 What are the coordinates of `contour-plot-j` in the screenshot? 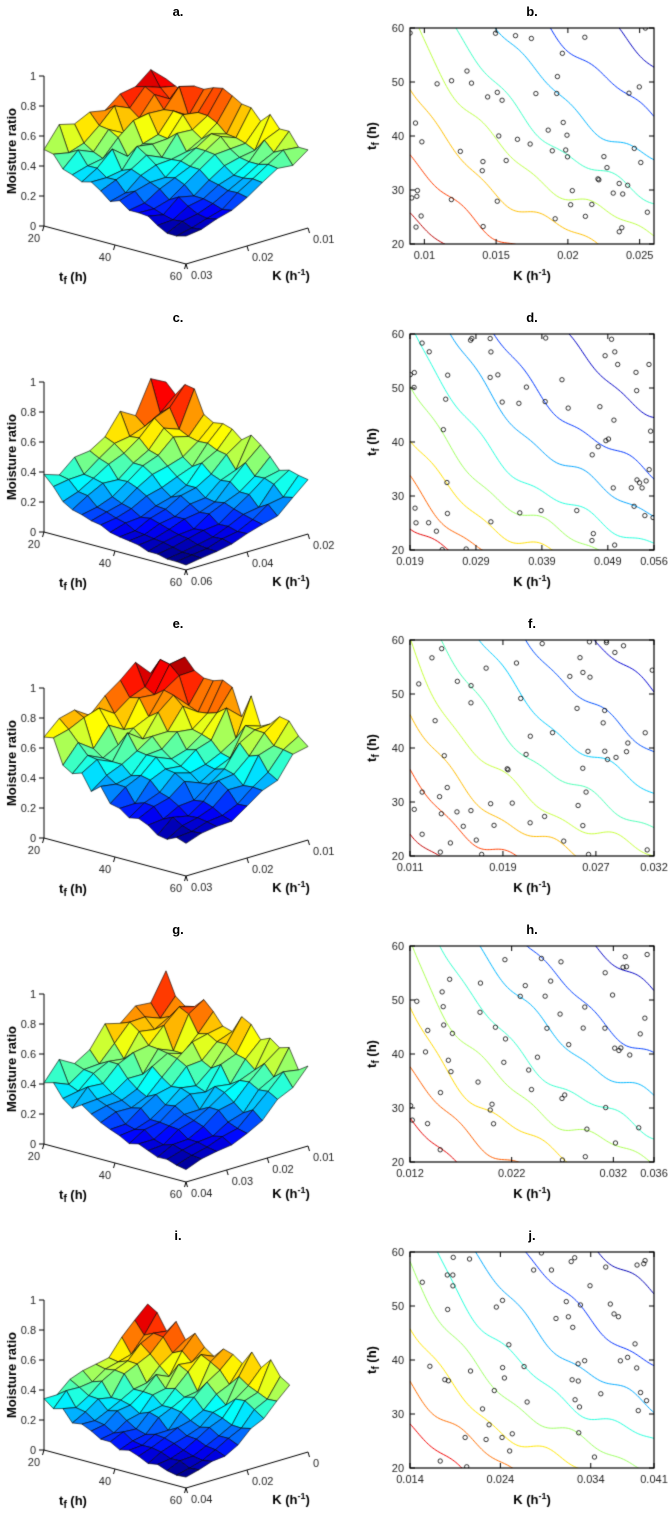 It's located at (514, 1387).